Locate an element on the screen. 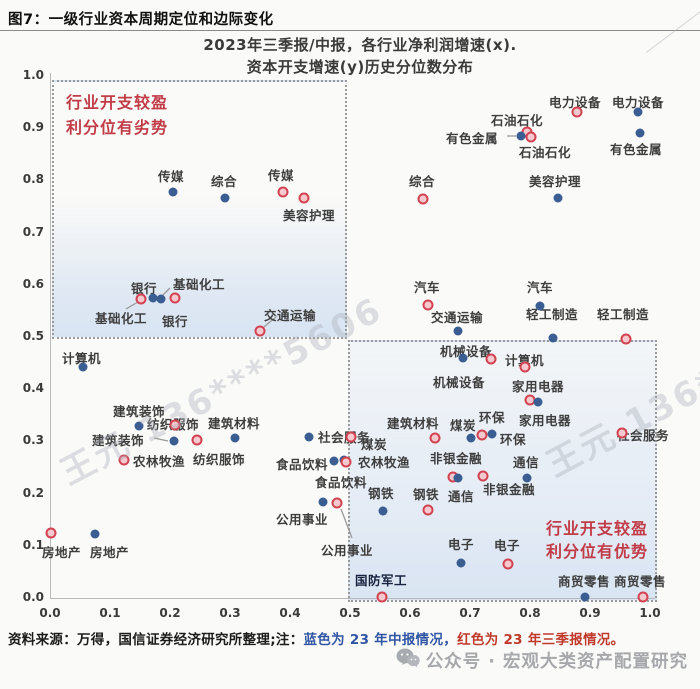 The image size is (700, 689). x-tick-label: 0.1 is located at coordinates (110, 613).